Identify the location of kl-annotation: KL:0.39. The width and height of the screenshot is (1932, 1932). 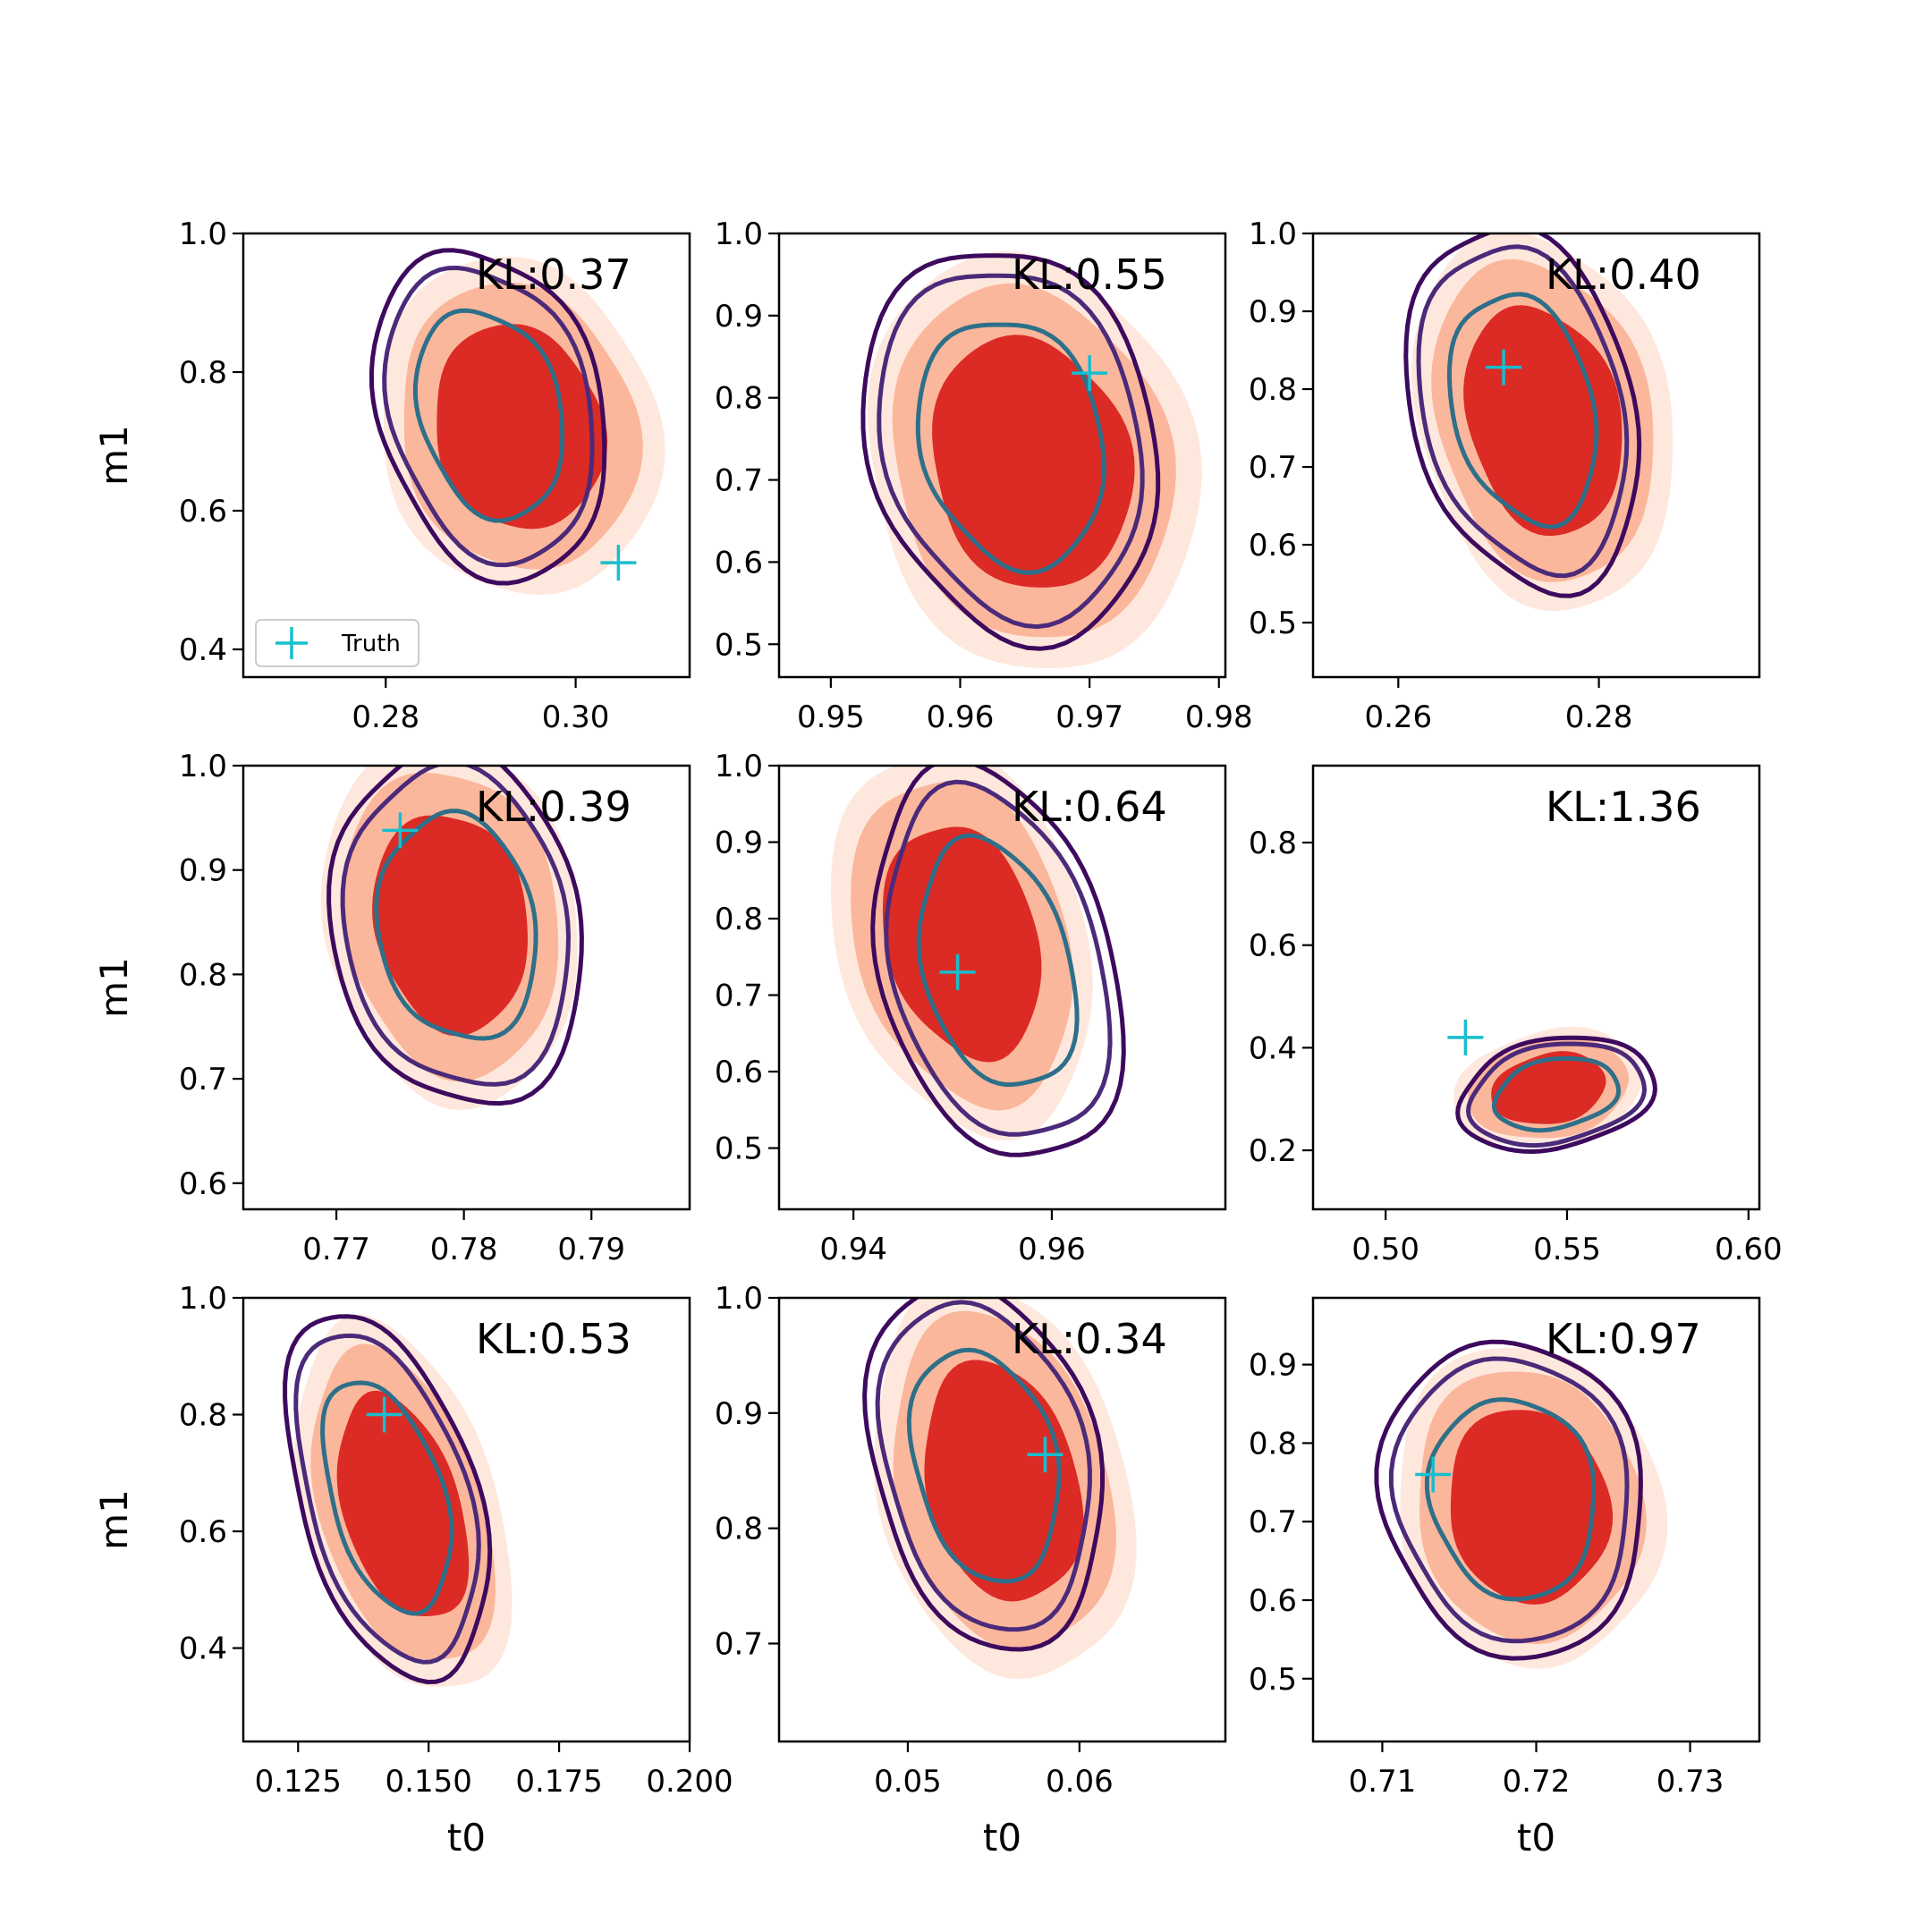
(553, 807).